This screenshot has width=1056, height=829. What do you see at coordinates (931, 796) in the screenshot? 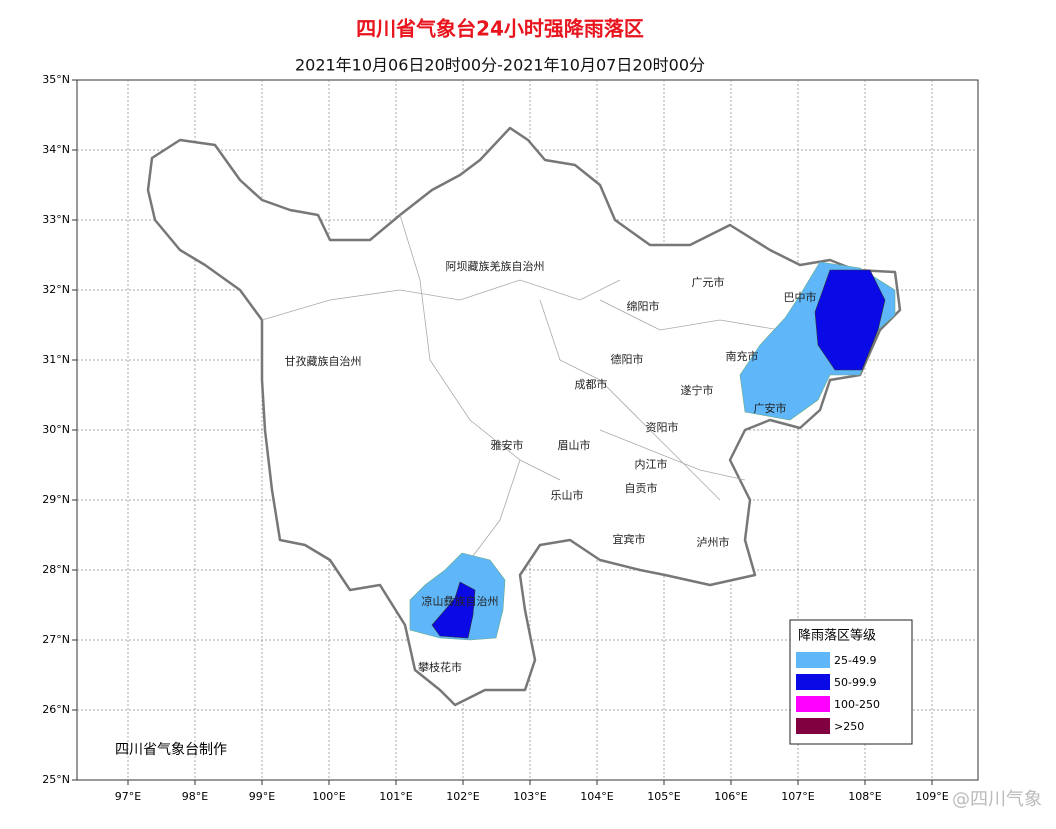
I see `lon-label: 109°E` at bounding box center [931, 796].